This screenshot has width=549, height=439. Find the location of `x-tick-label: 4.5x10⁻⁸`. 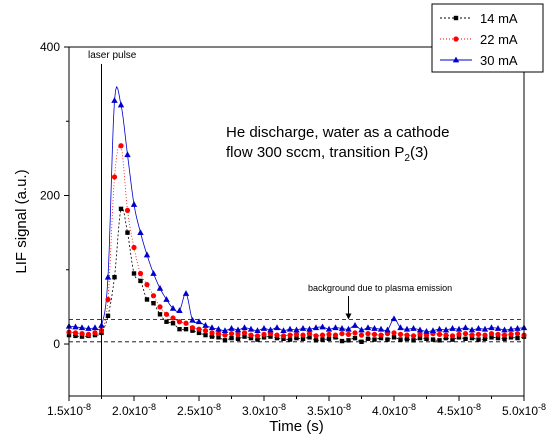

x-tick-label: 4.5x10⁻⁸ is located at coordinates (459, 410).